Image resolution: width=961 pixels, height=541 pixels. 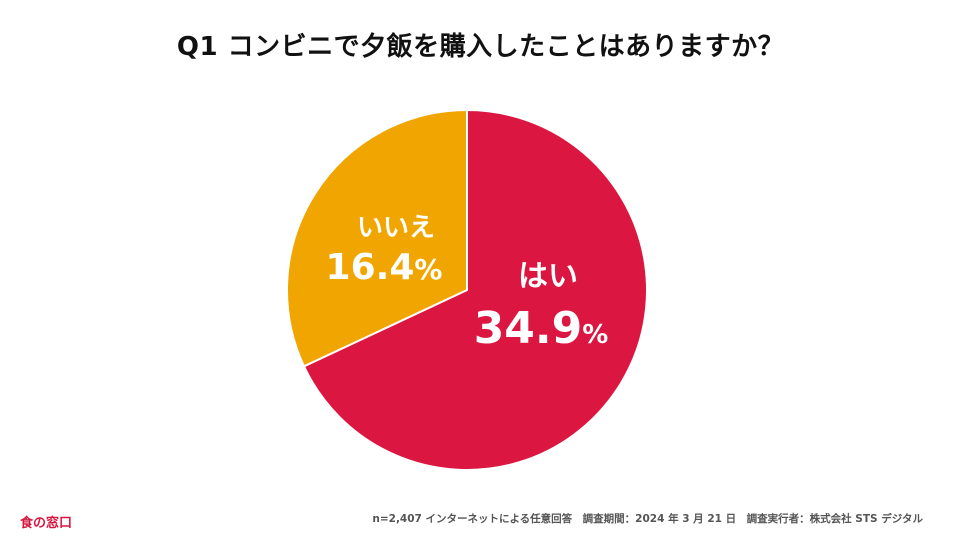 What do you see at coordinates (384, 267) in the screenshot?
I see `slice-value-no: 16.4%` at bounding box center [384, 267].